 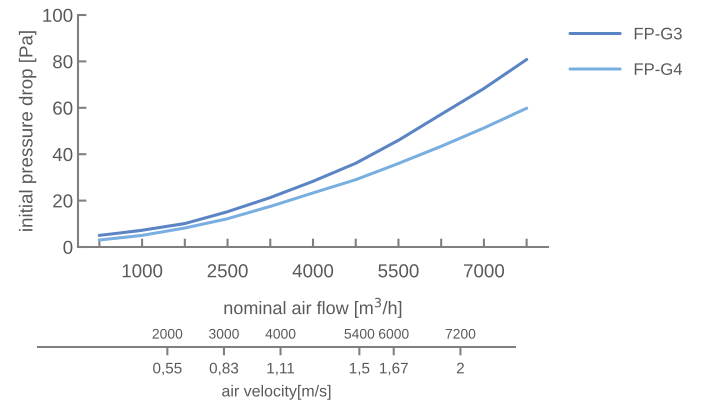 What do you see at coordinates (224, 369) in the screenshot?
I see `x2-tick-label: 0,83` at bounding box center [224, 369].